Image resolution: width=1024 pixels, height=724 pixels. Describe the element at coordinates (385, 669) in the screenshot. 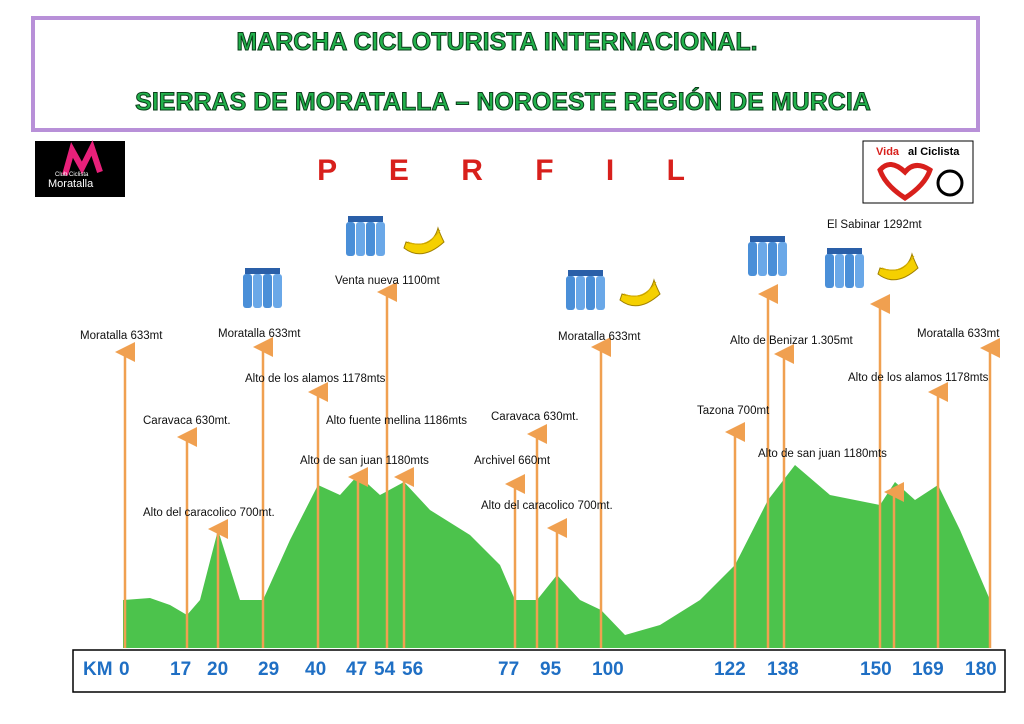

I see `km-mark: 54` at that location.